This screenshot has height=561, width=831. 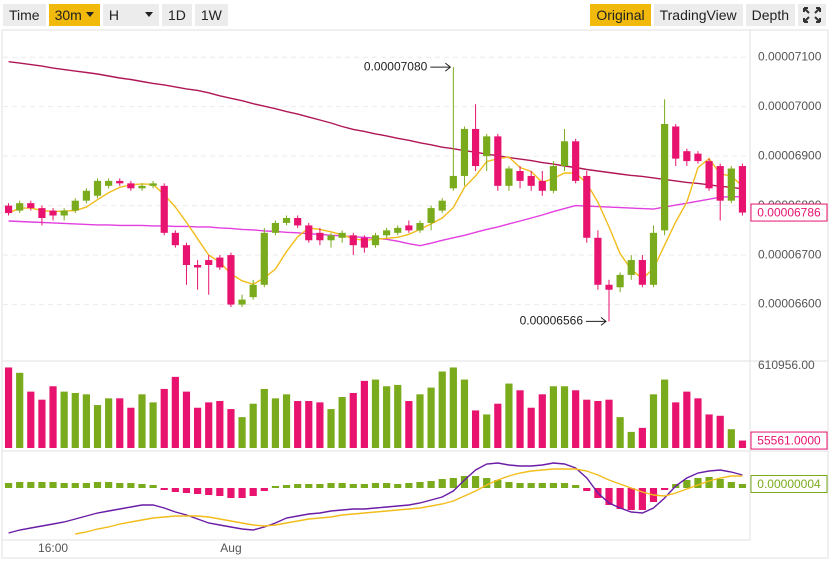 What do you see at coordinates (790, 155) in the screenshot?
I see `y-tick-label: 0.00006900` at bounding box center [790, 155].